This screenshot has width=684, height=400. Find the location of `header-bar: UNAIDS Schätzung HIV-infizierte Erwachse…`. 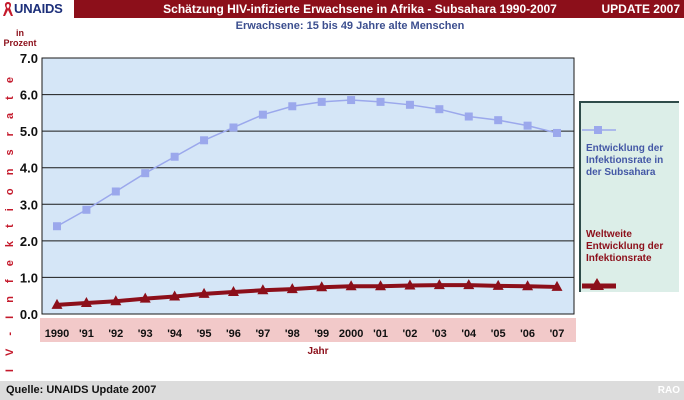

header-bar: UNAIDS Schätzung HIV-infizierte Erwachse… is located at coordinates (342, 9).